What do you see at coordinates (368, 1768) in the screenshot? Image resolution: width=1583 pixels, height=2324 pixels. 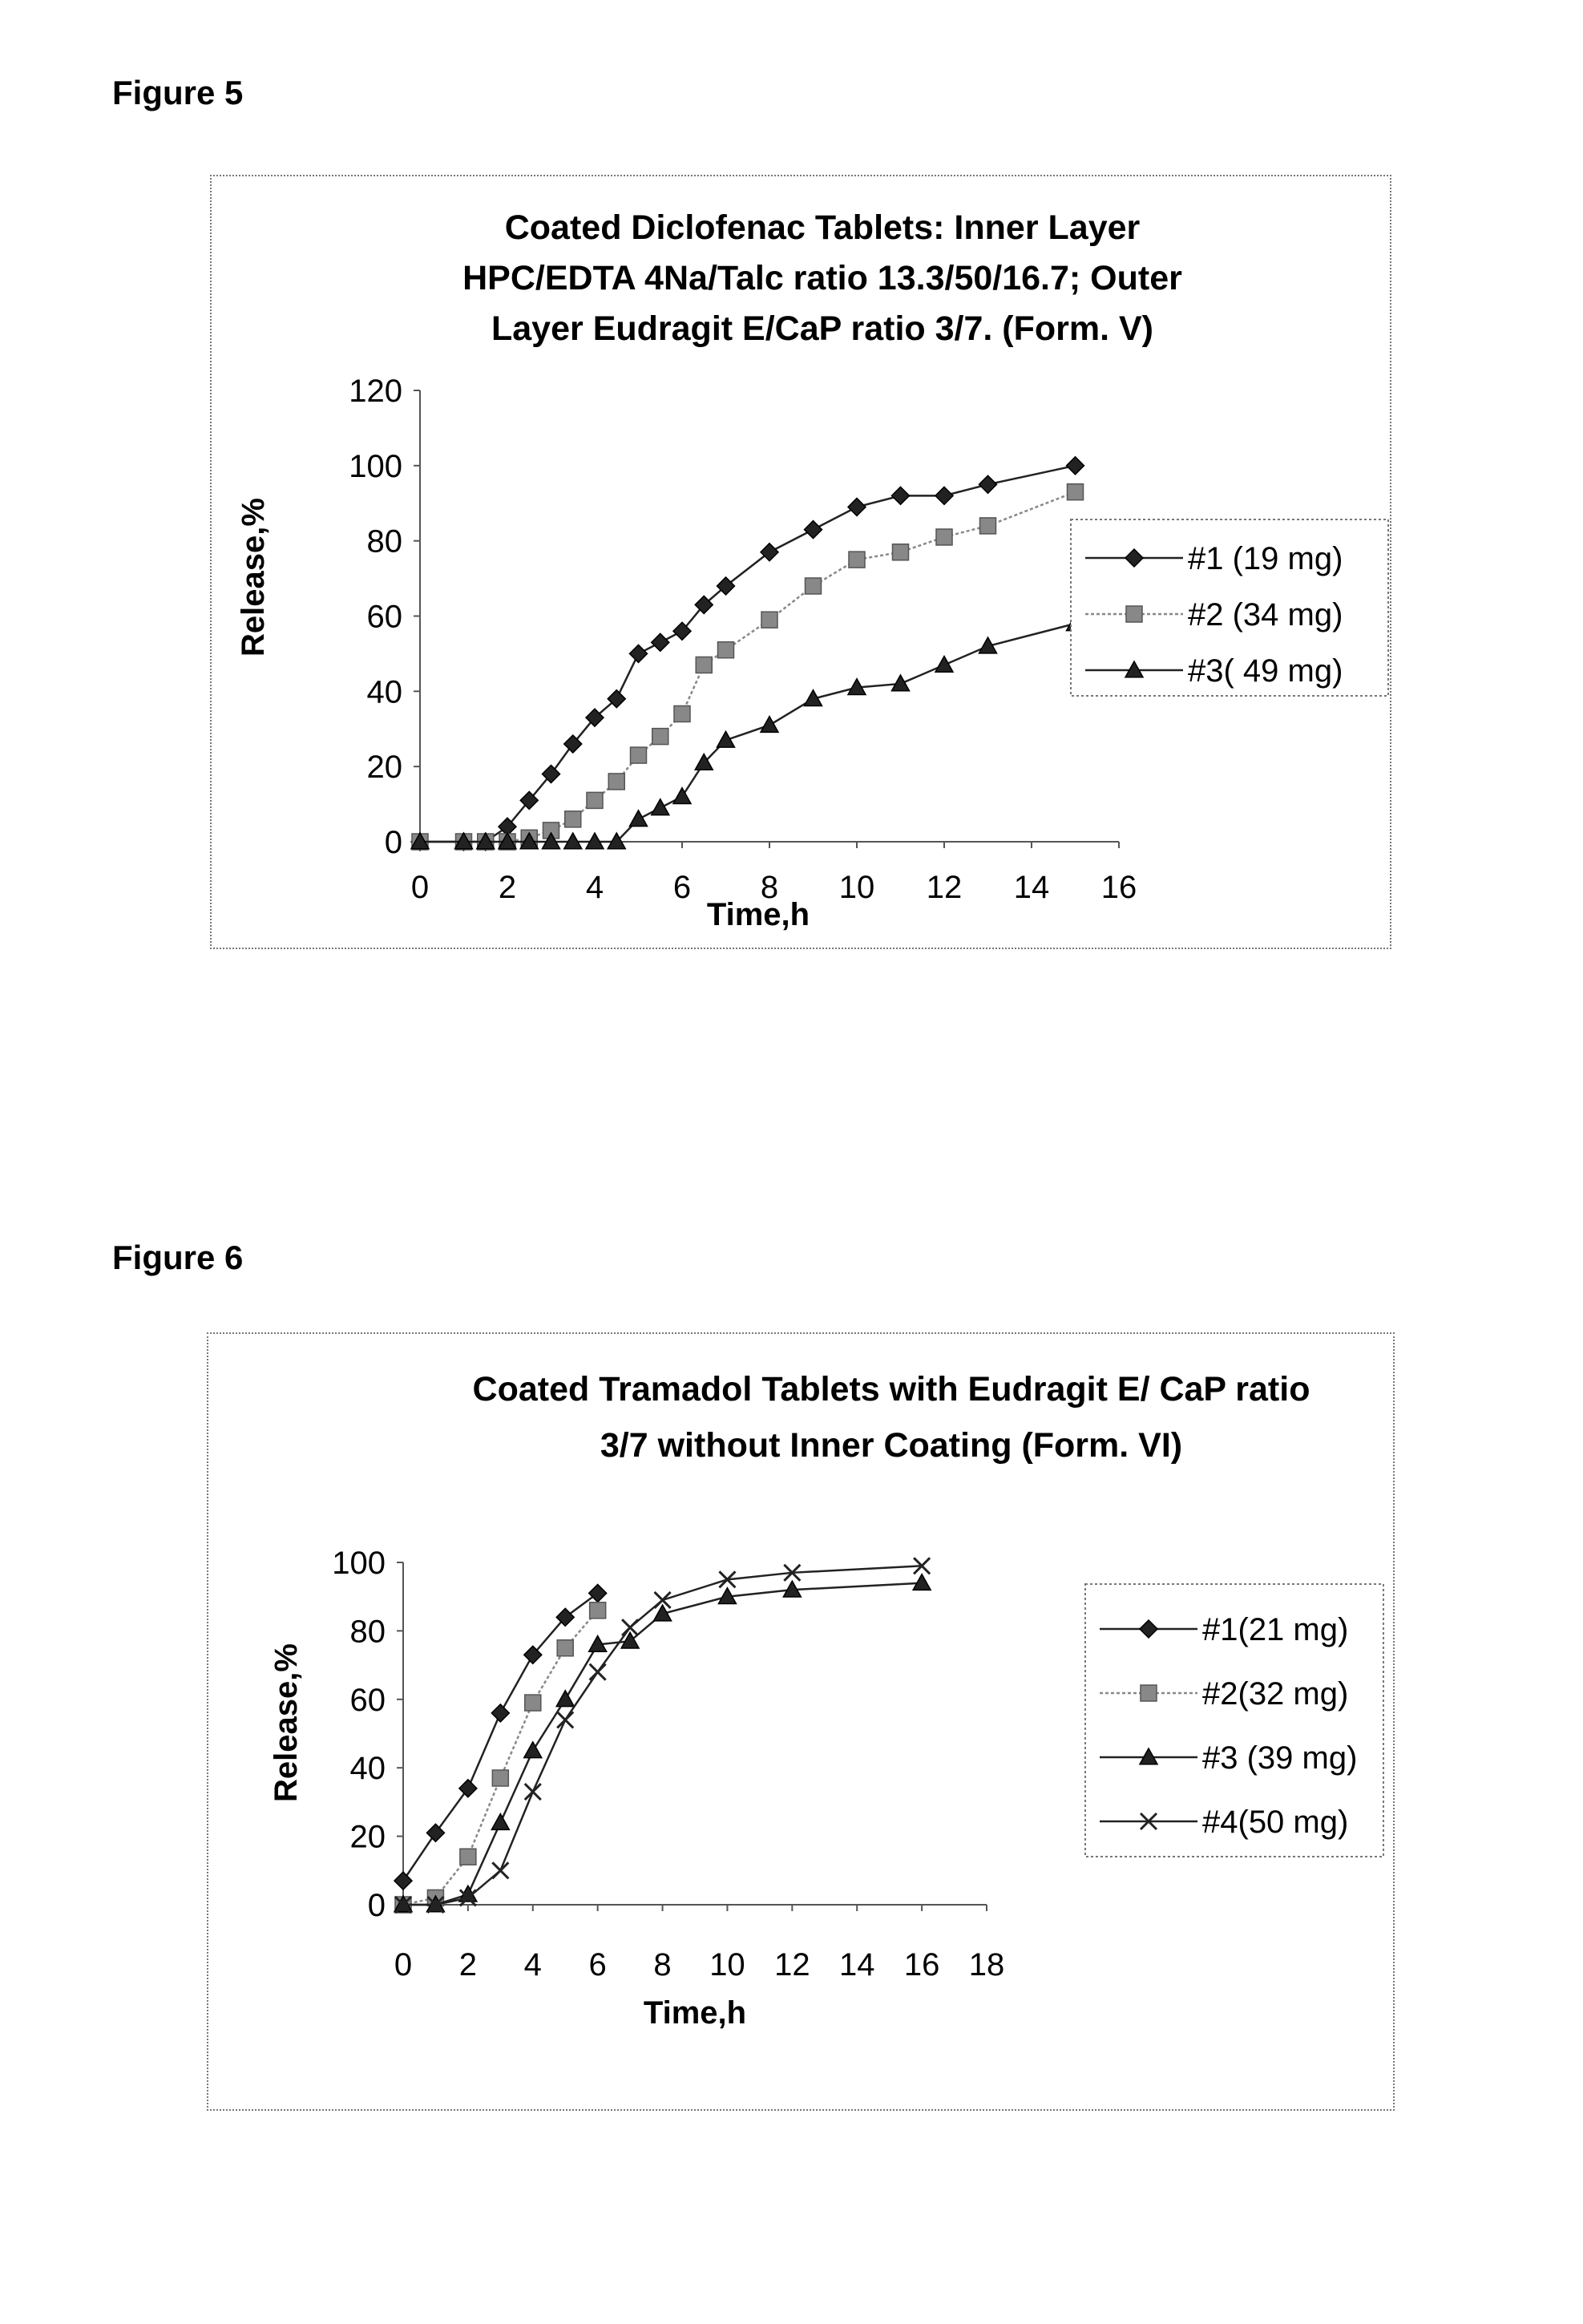 I see `fig6-y-tick-label: 40` at bounding box center [368, 1768].